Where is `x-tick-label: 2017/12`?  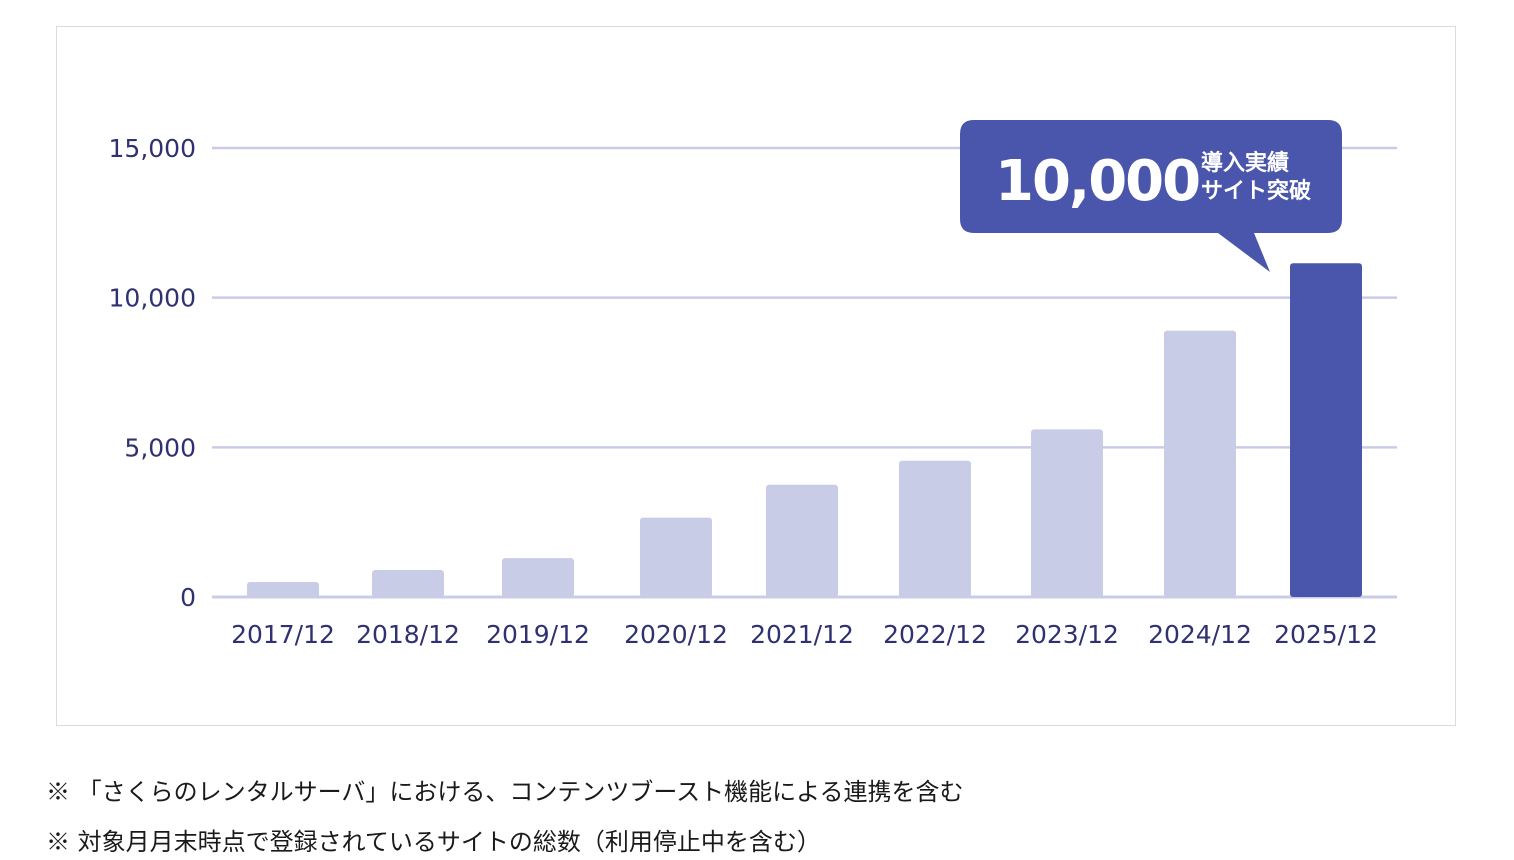
x-tick-label: 2017/12 is located at coordinates (283, 634).